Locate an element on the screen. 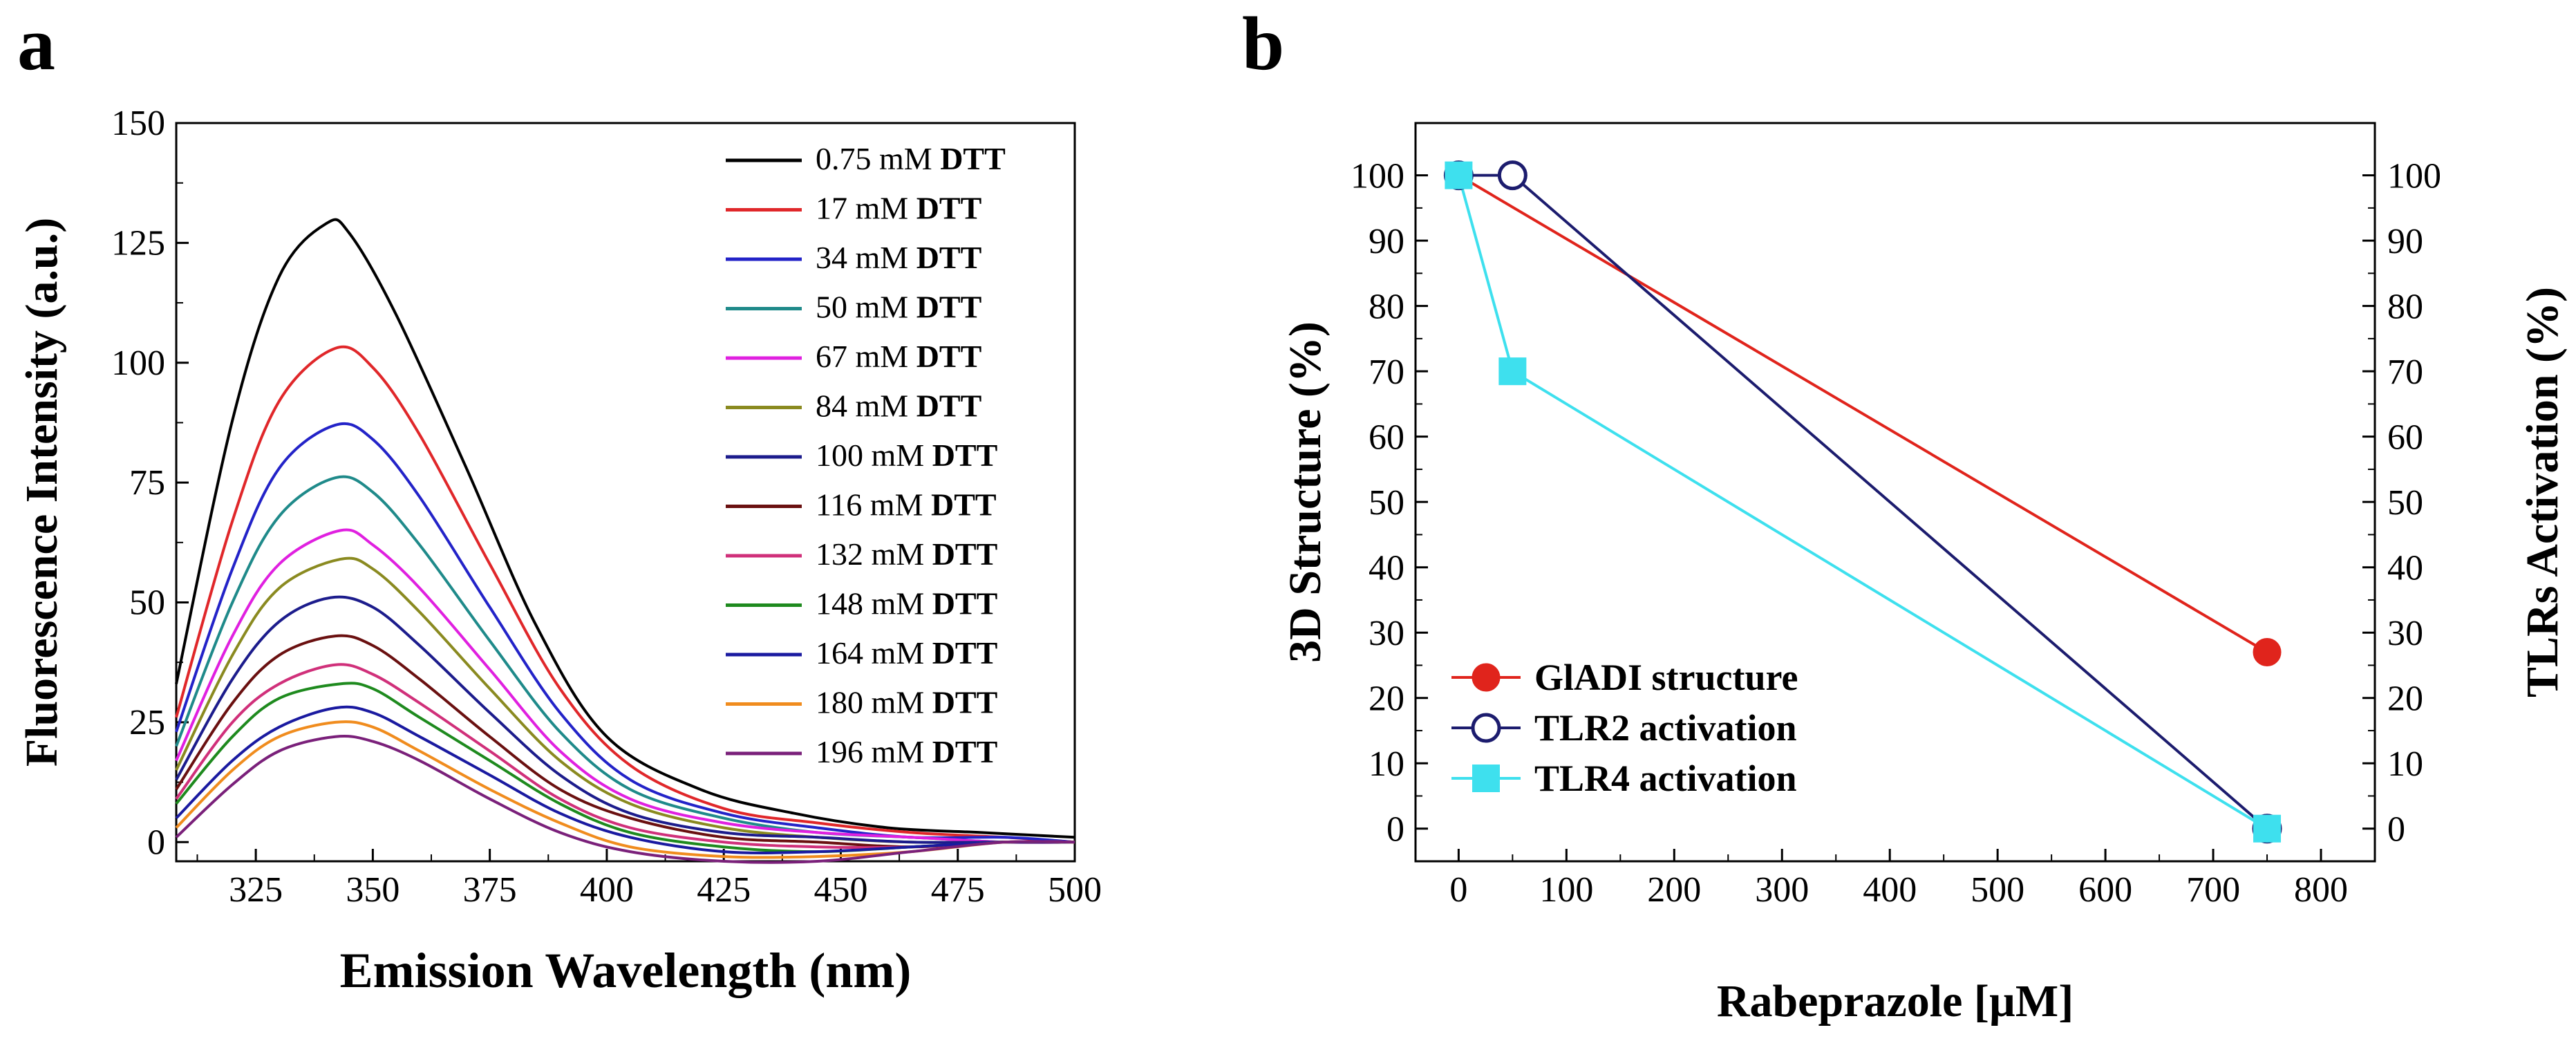 The image size is (2576, 1041). chart-b-ytick-right-label-40: 40 is located at coordinates (2405, 568).